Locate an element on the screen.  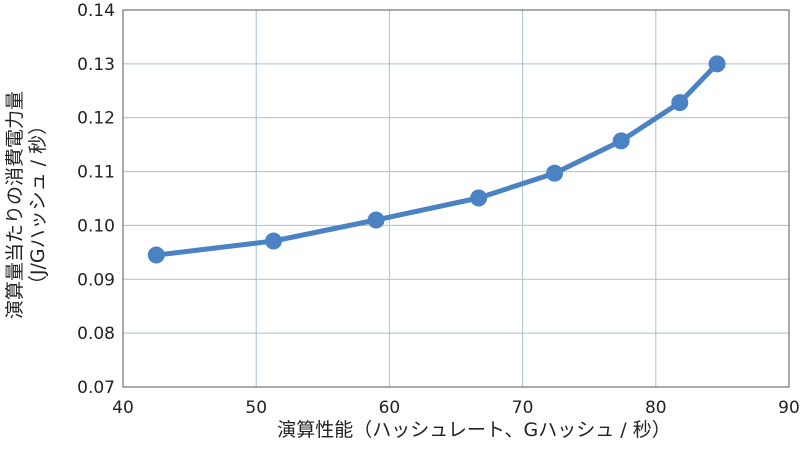
y-tick-label: 0.09 is located at coordinates (96, 280).